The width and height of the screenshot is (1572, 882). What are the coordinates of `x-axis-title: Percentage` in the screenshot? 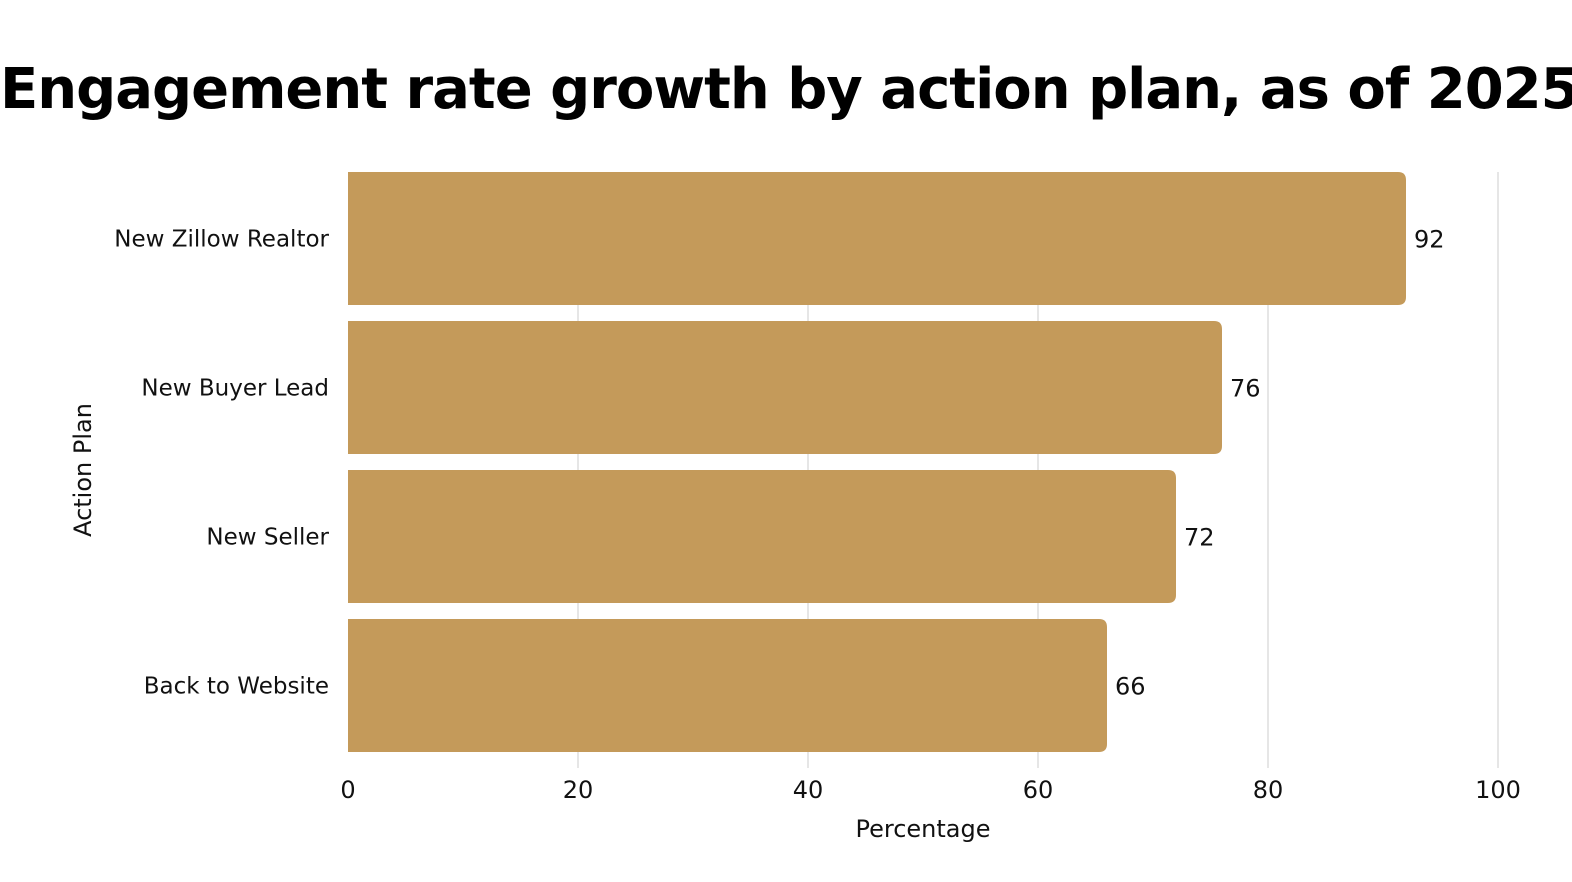 It's located at (922, 829).